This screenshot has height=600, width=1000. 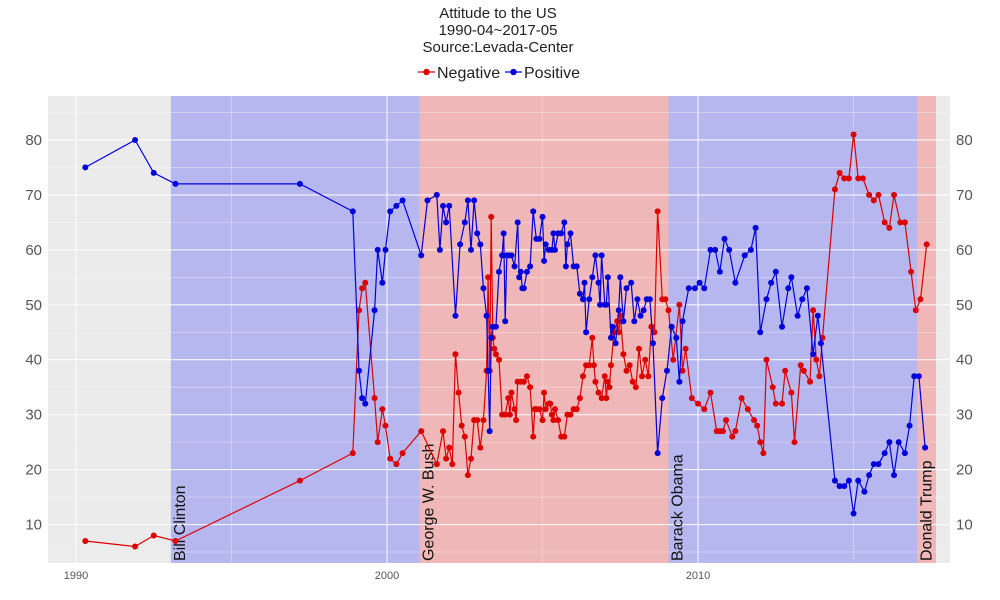 I want to click on era-label: Bill Clinton, so click(x=180, y=523).